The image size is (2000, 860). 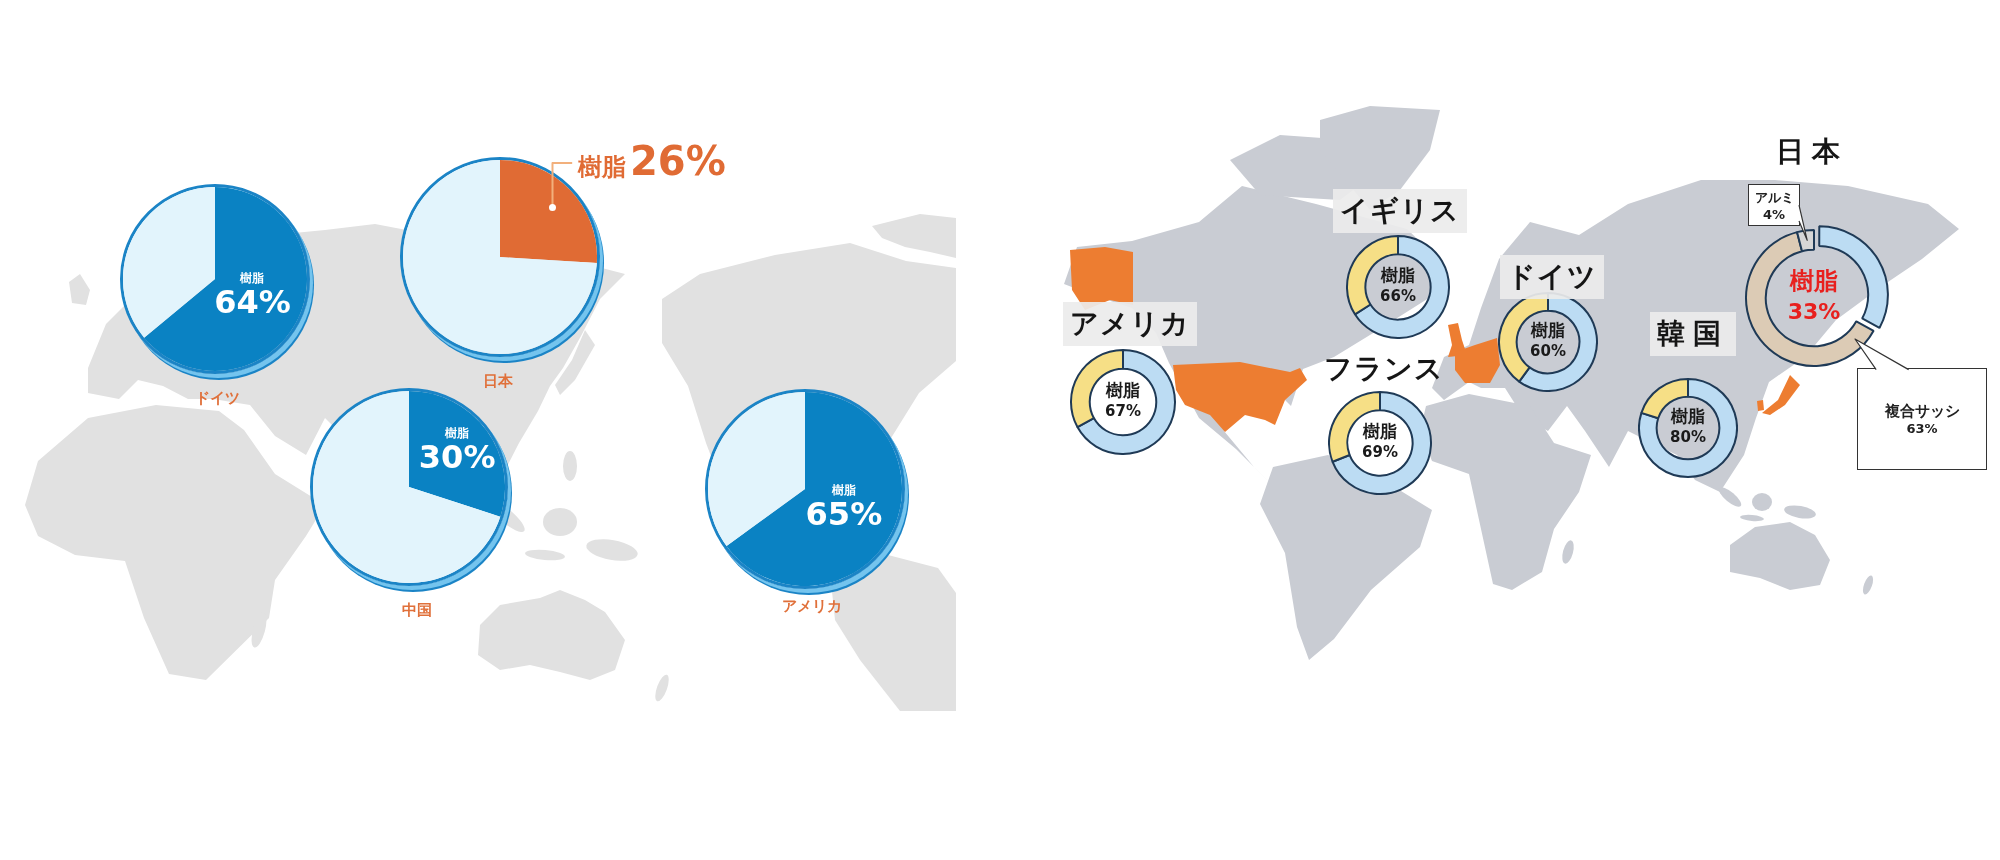 I want to click on data-label: 4%, so click(x=1774, y=214).